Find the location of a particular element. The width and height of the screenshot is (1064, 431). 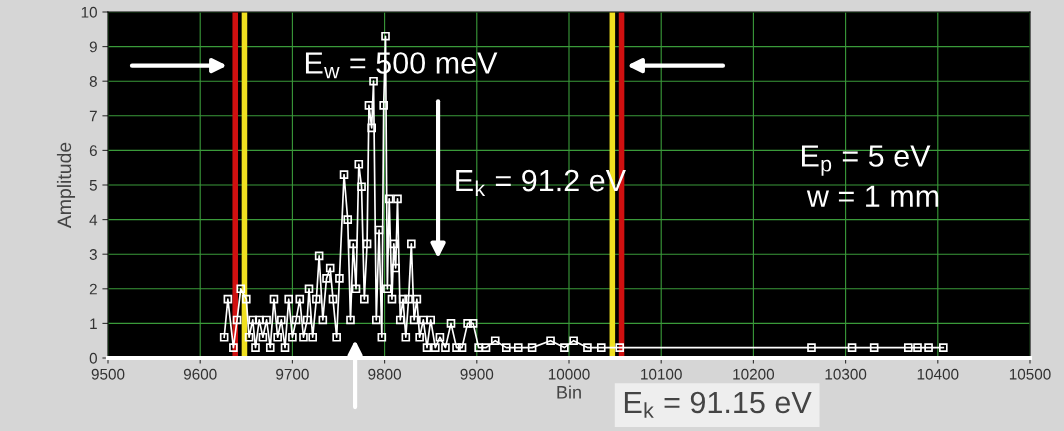

x-tick-label: 9900 is located at coordinates (477, 374).